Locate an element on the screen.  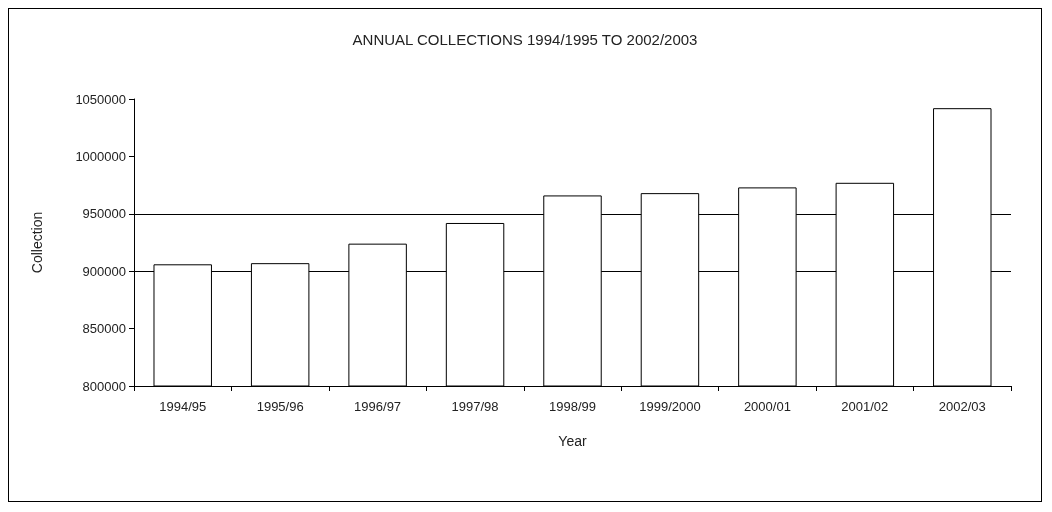
x-tick-label: 2002/03 is located at coordinates (962, 406).